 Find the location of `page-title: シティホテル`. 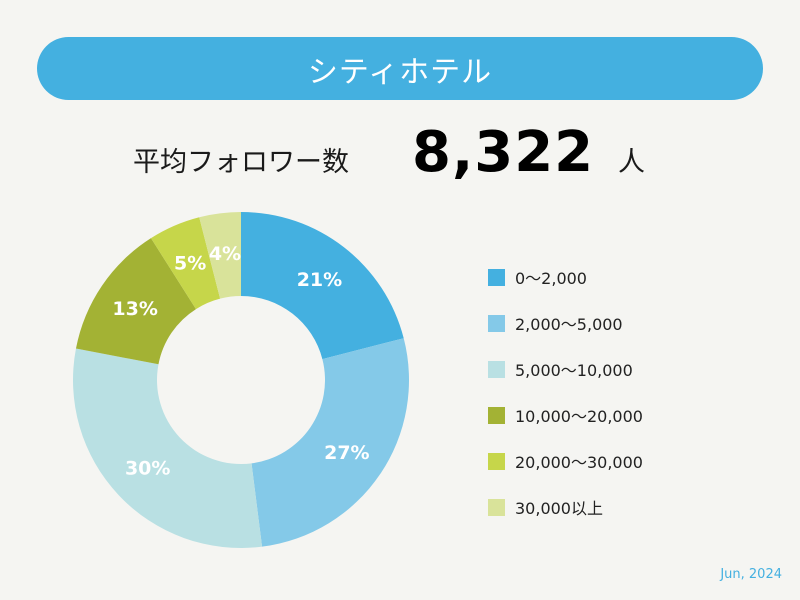

page-title: シティホテル is located at coordinates (400, 72).